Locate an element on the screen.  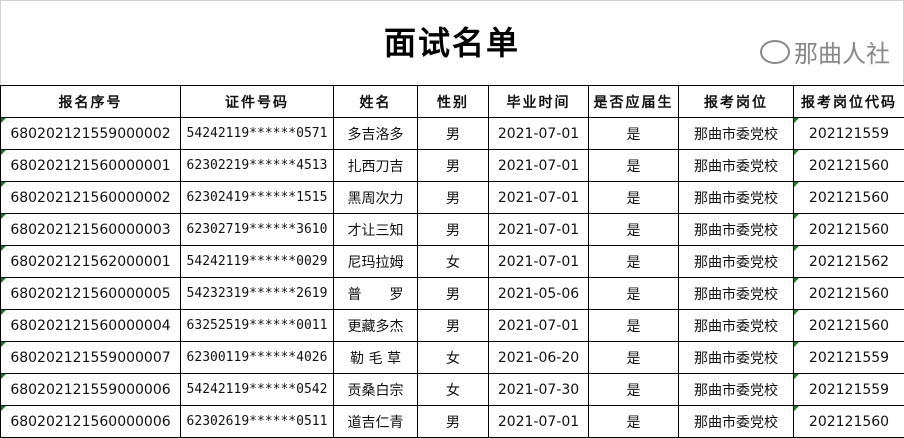
table-cell: 才让三知 is located at coordinates (376, 230).